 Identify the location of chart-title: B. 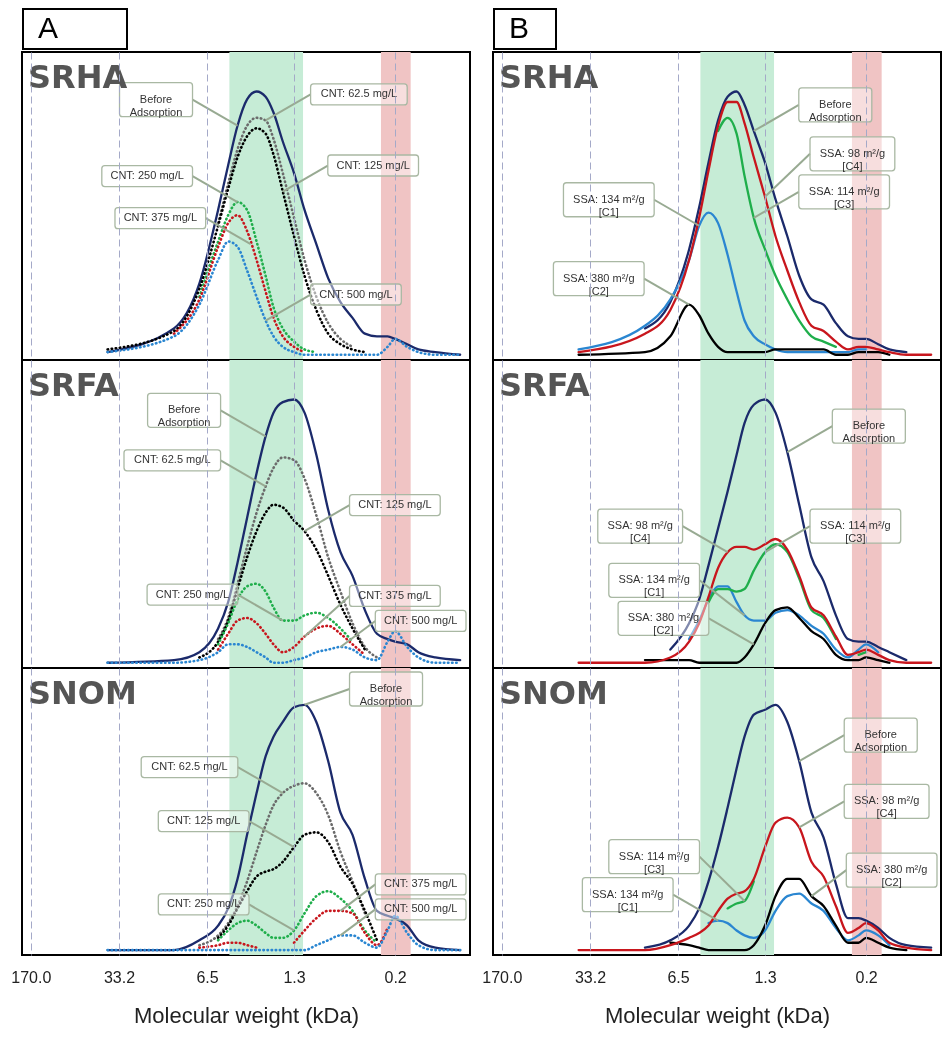
(525, 29).